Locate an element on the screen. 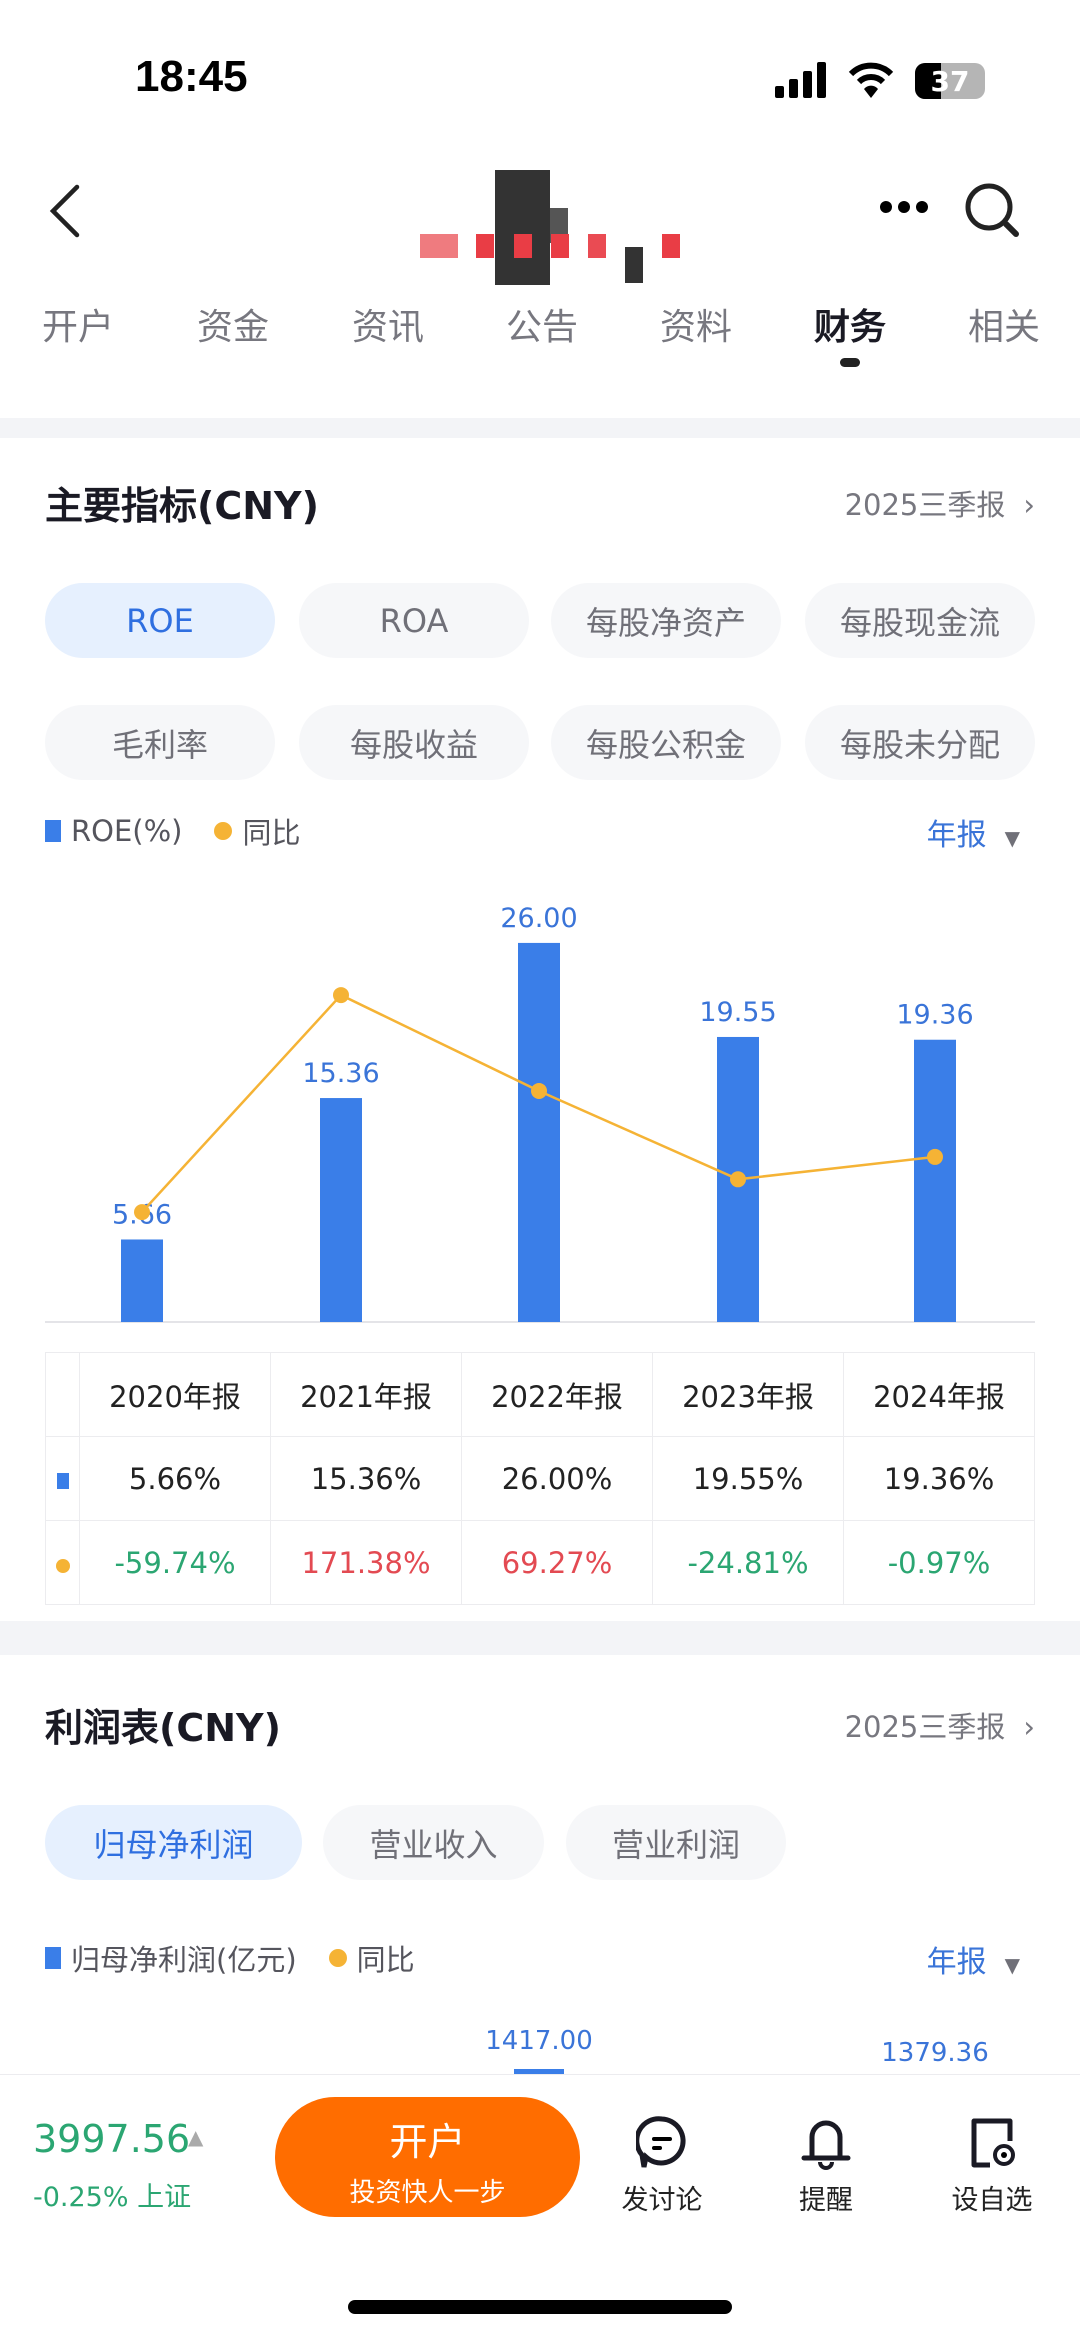 The height and width of the screenshot is (2341, 1080). tab-finance: 财务 is located at coordinates (849, 327).